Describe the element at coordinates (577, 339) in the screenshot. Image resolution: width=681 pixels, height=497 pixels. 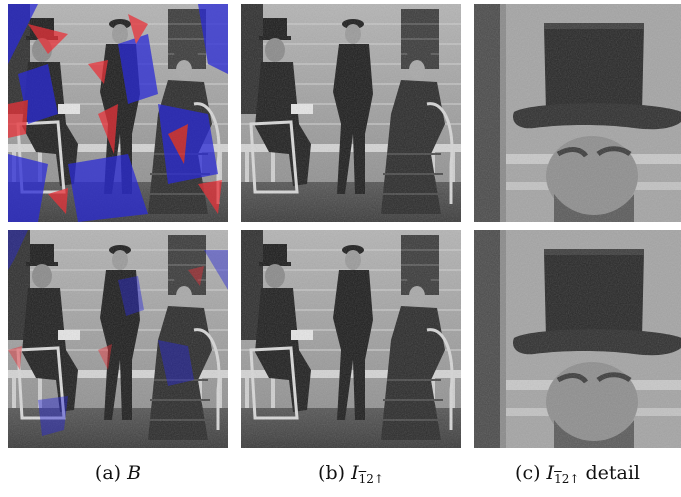
I see `panel-c-bottom-detail` at that location.